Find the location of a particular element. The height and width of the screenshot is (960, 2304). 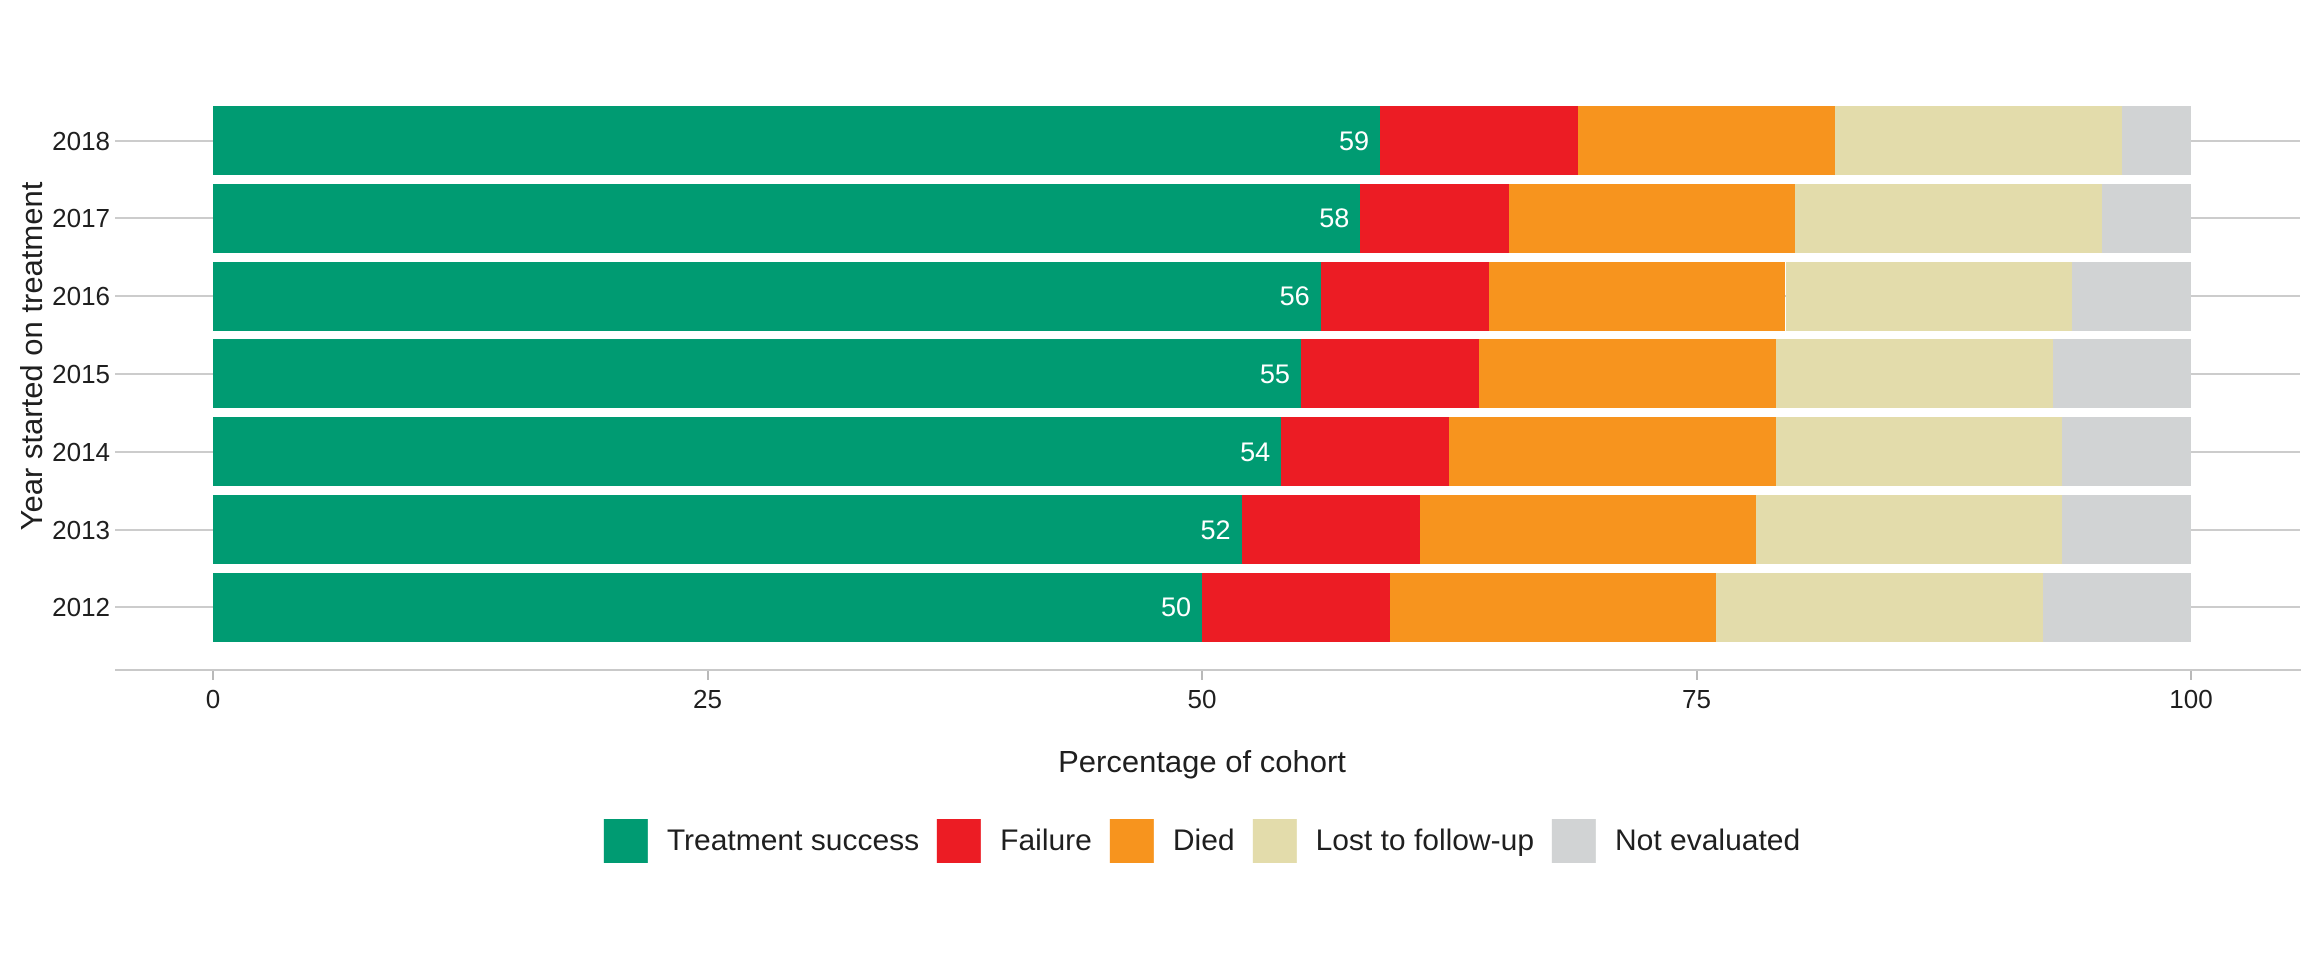

legend-swatch-died is located at coordinates (1131, 841).